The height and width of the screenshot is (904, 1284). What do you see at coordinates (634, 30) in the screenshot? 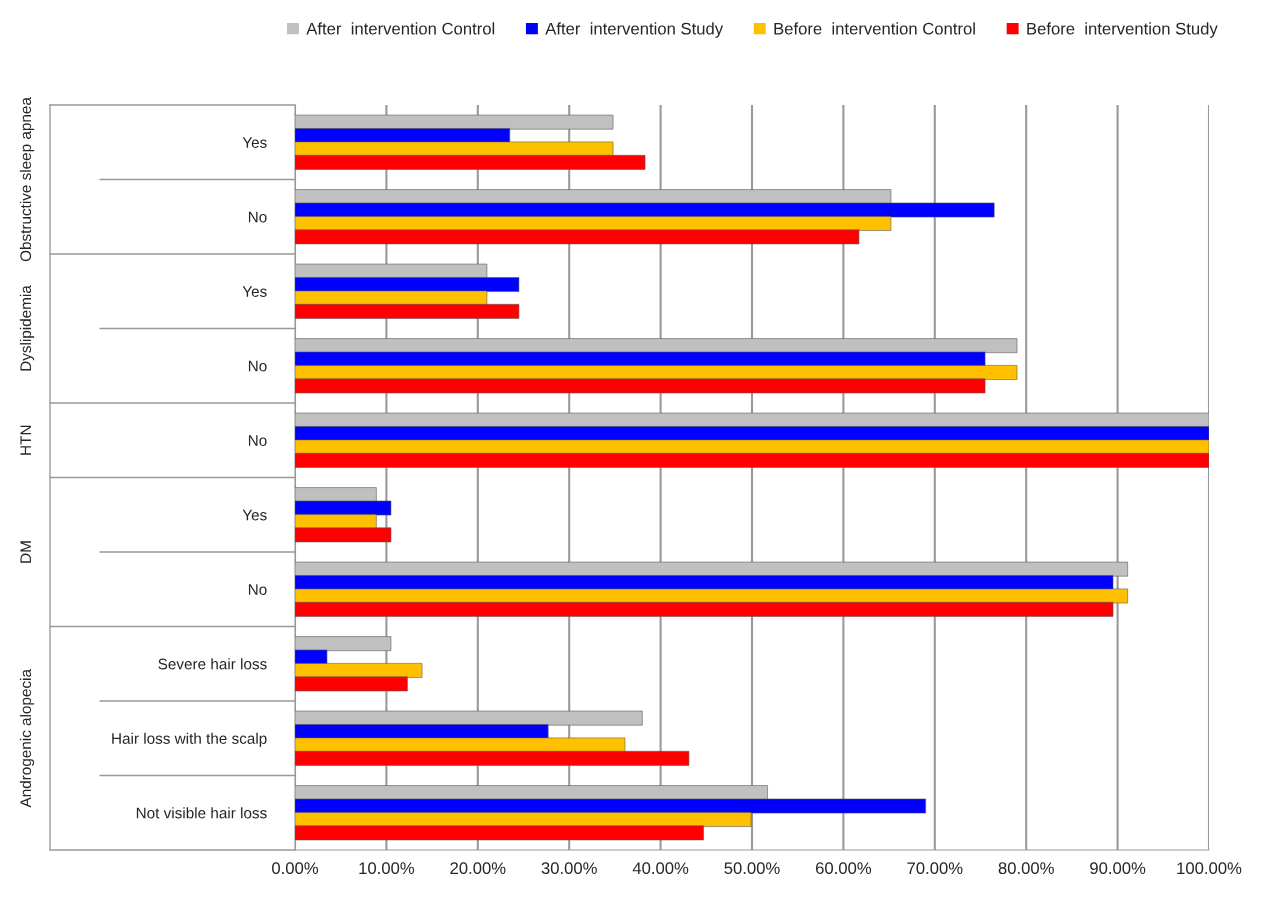
I see `legend-label: After intervention Study` at bounding box center [634, 30].